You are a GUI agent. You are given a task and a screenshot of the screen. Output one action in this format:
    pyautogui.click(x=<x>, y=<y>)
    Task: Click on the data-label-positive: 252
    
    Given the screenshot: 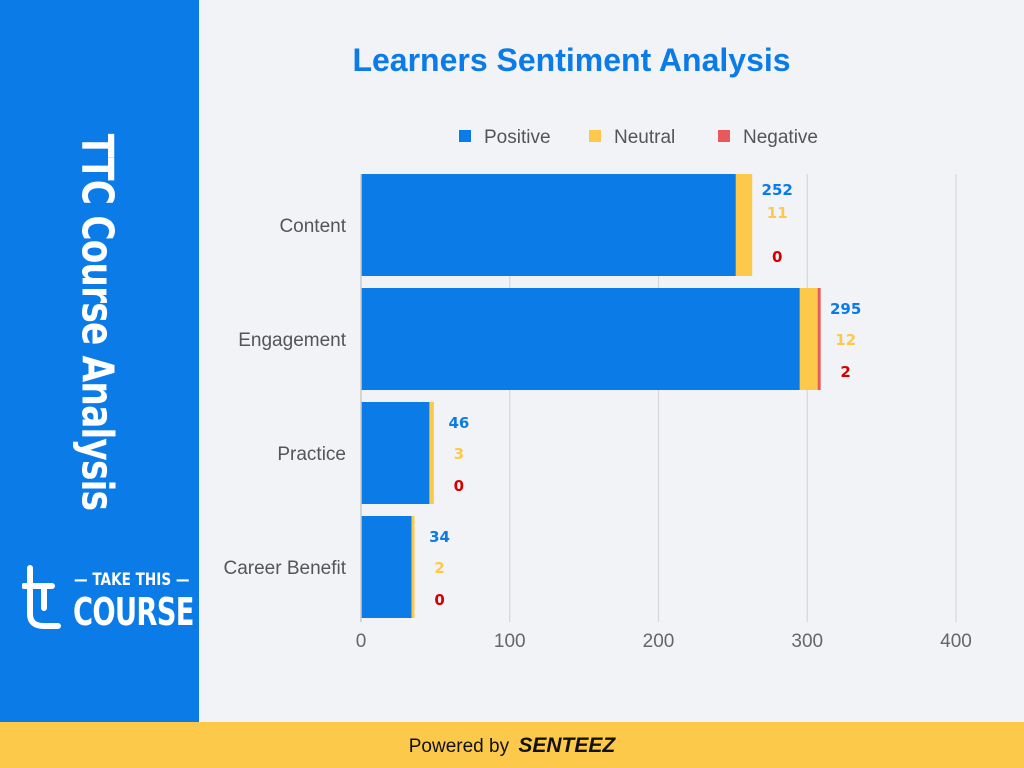 What is the action you would take?
    pyautogui.click(x=777, y=190)
    